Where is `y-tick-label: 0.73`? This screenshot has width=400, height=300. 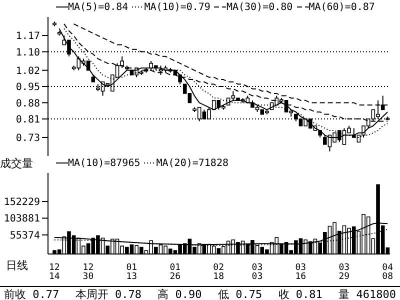
y-tick-label: 0.73 is located at coordinates (28, 138).